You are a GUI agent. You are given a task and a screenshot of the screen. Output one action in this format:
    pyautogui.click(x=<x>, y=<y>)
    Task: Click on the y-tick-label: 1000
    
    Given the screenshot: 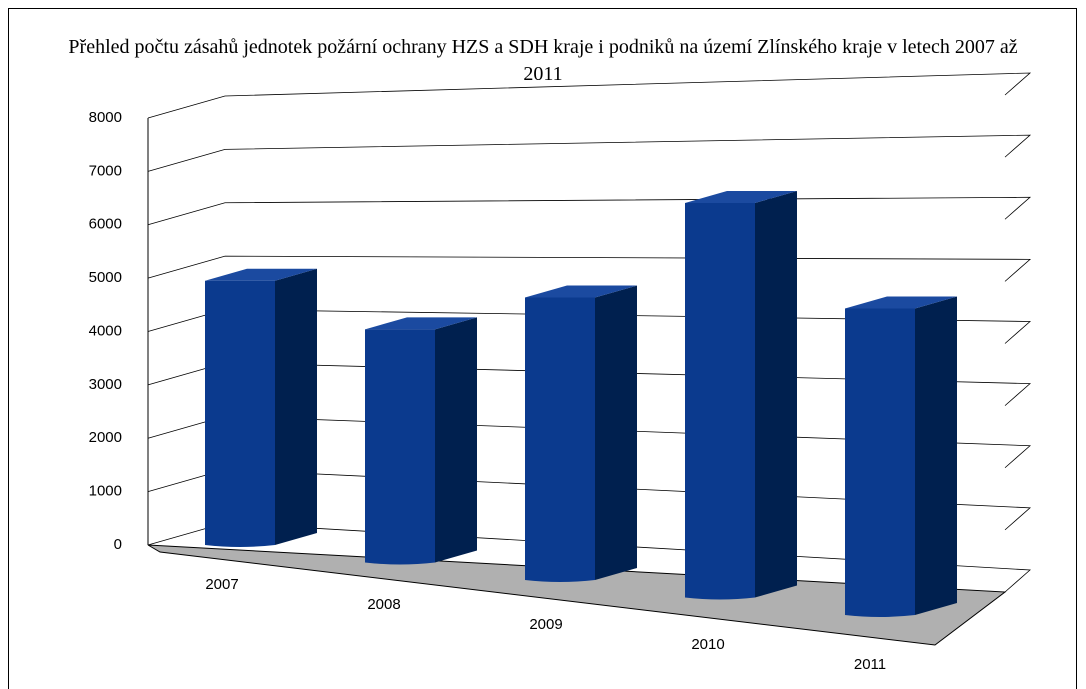 What is the action you would take?
    pyautogui.click(x=105, y=491)
    